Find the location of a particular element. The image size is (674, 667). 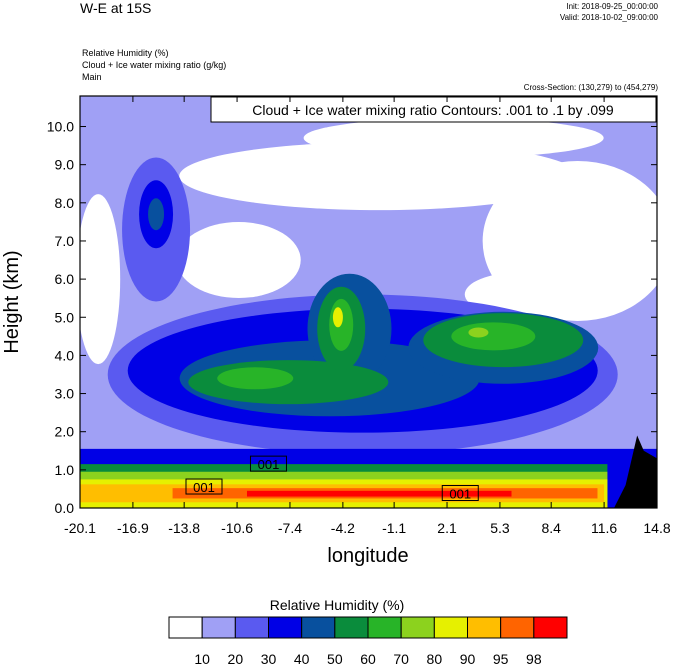

colorbar-label: 30 is located at coordinates (269, 659).